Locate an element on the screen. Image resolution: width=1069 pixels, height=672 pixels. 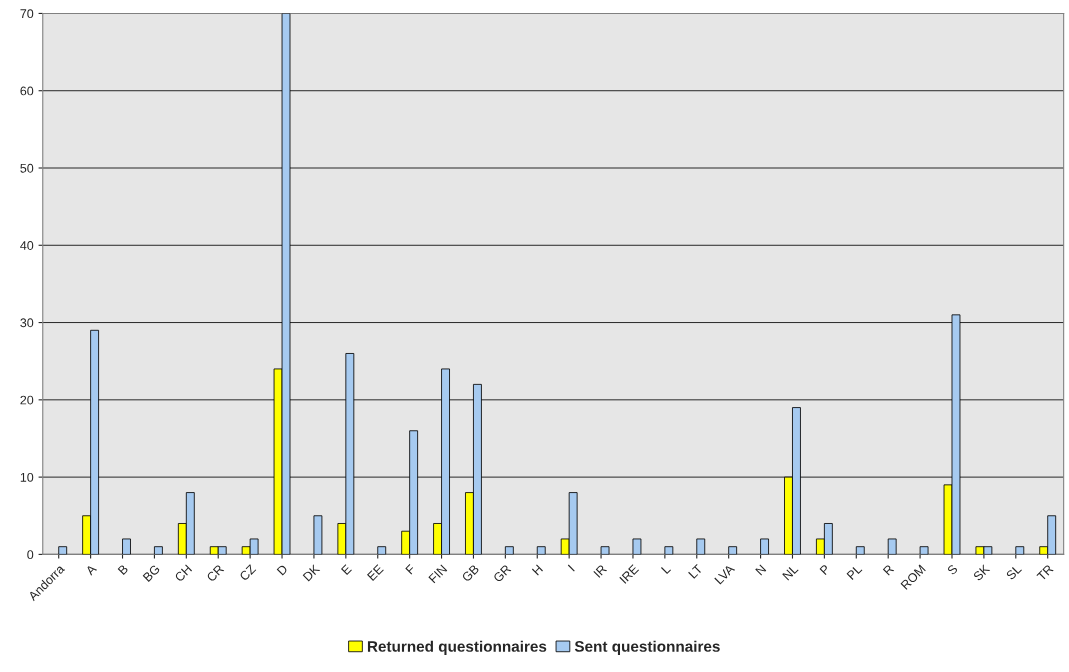
x-tick-label: P is located at coordinates (825, 569).